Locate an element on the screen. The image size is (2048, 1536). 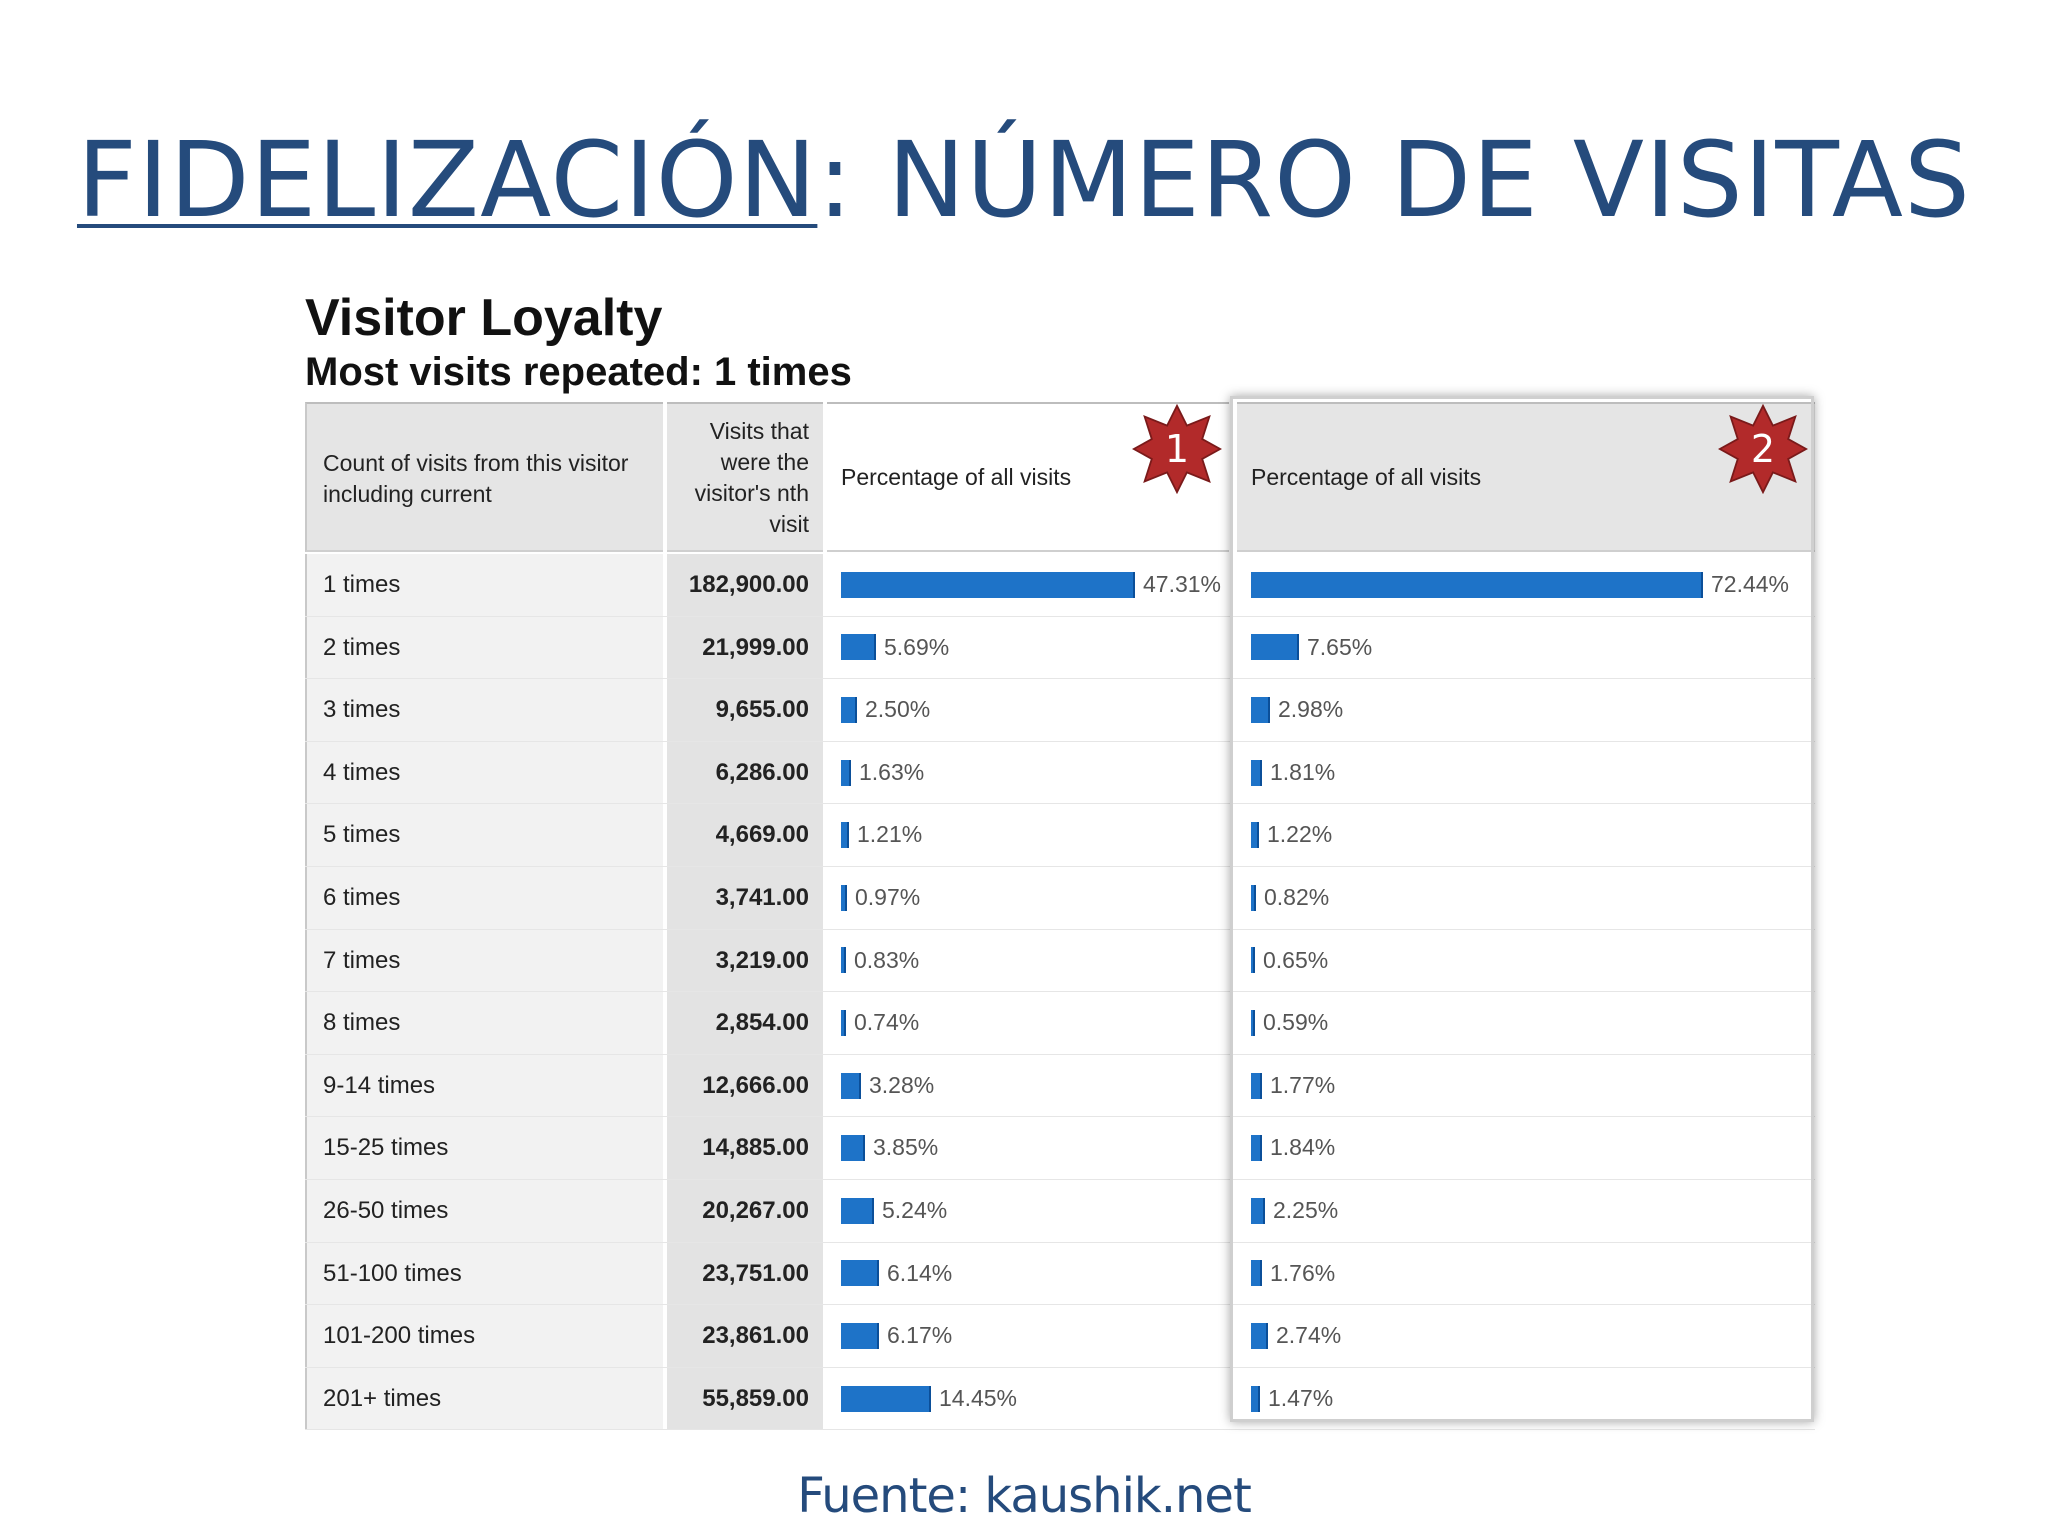
percentage-2-cell: 1.22% is located at coordinates (1526, 835).